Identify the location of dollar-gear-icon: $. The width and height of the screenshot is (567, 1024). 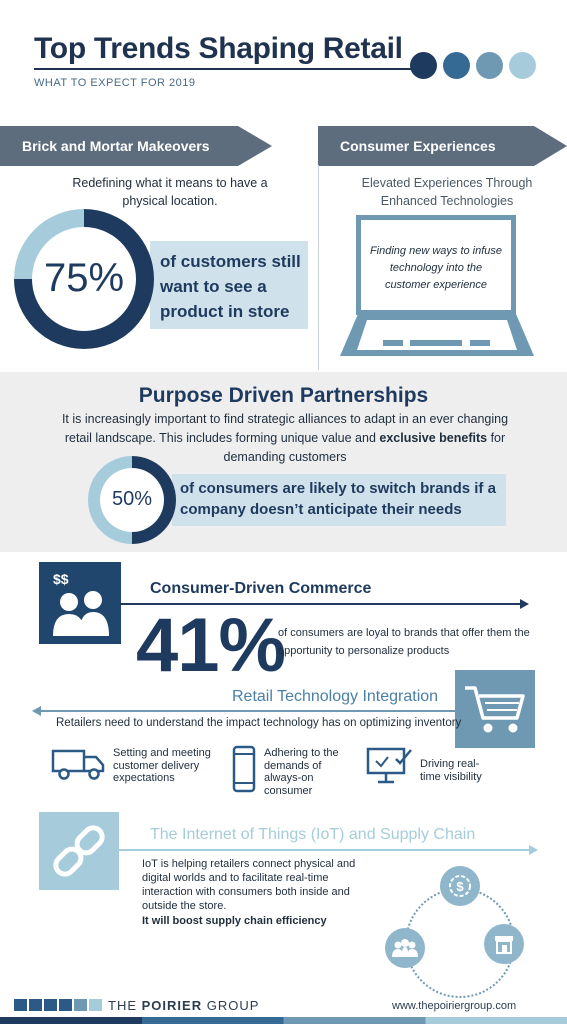
(460, 886).